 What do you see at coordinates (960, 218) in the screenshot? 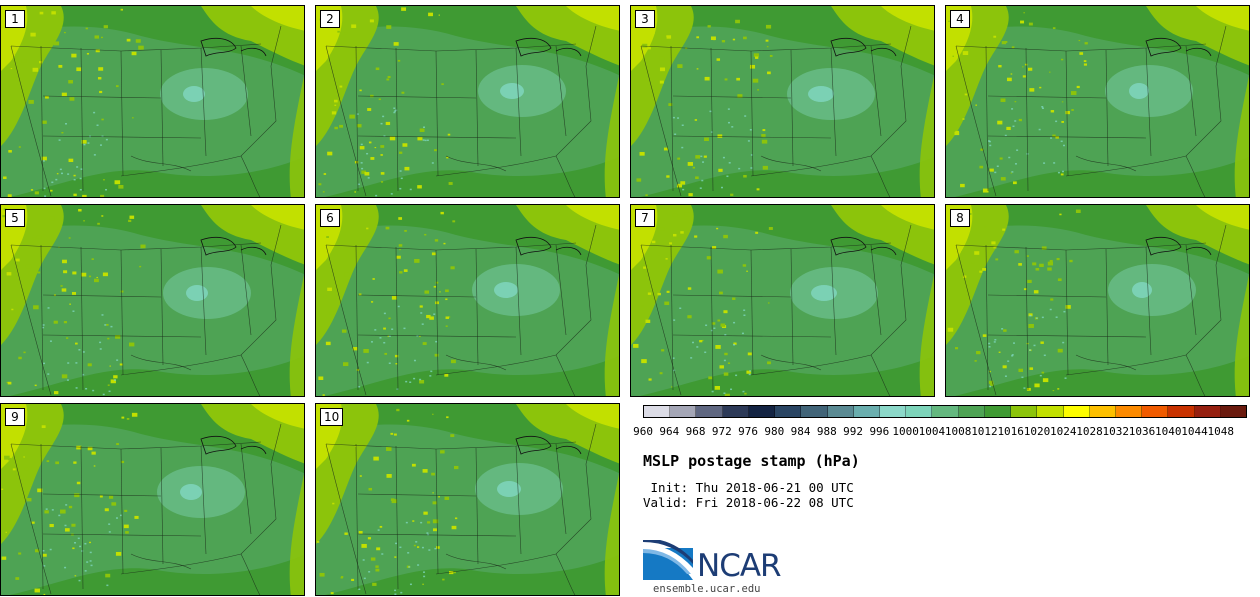
I see `member-number-label: 8` at bounding box center [960, 218].